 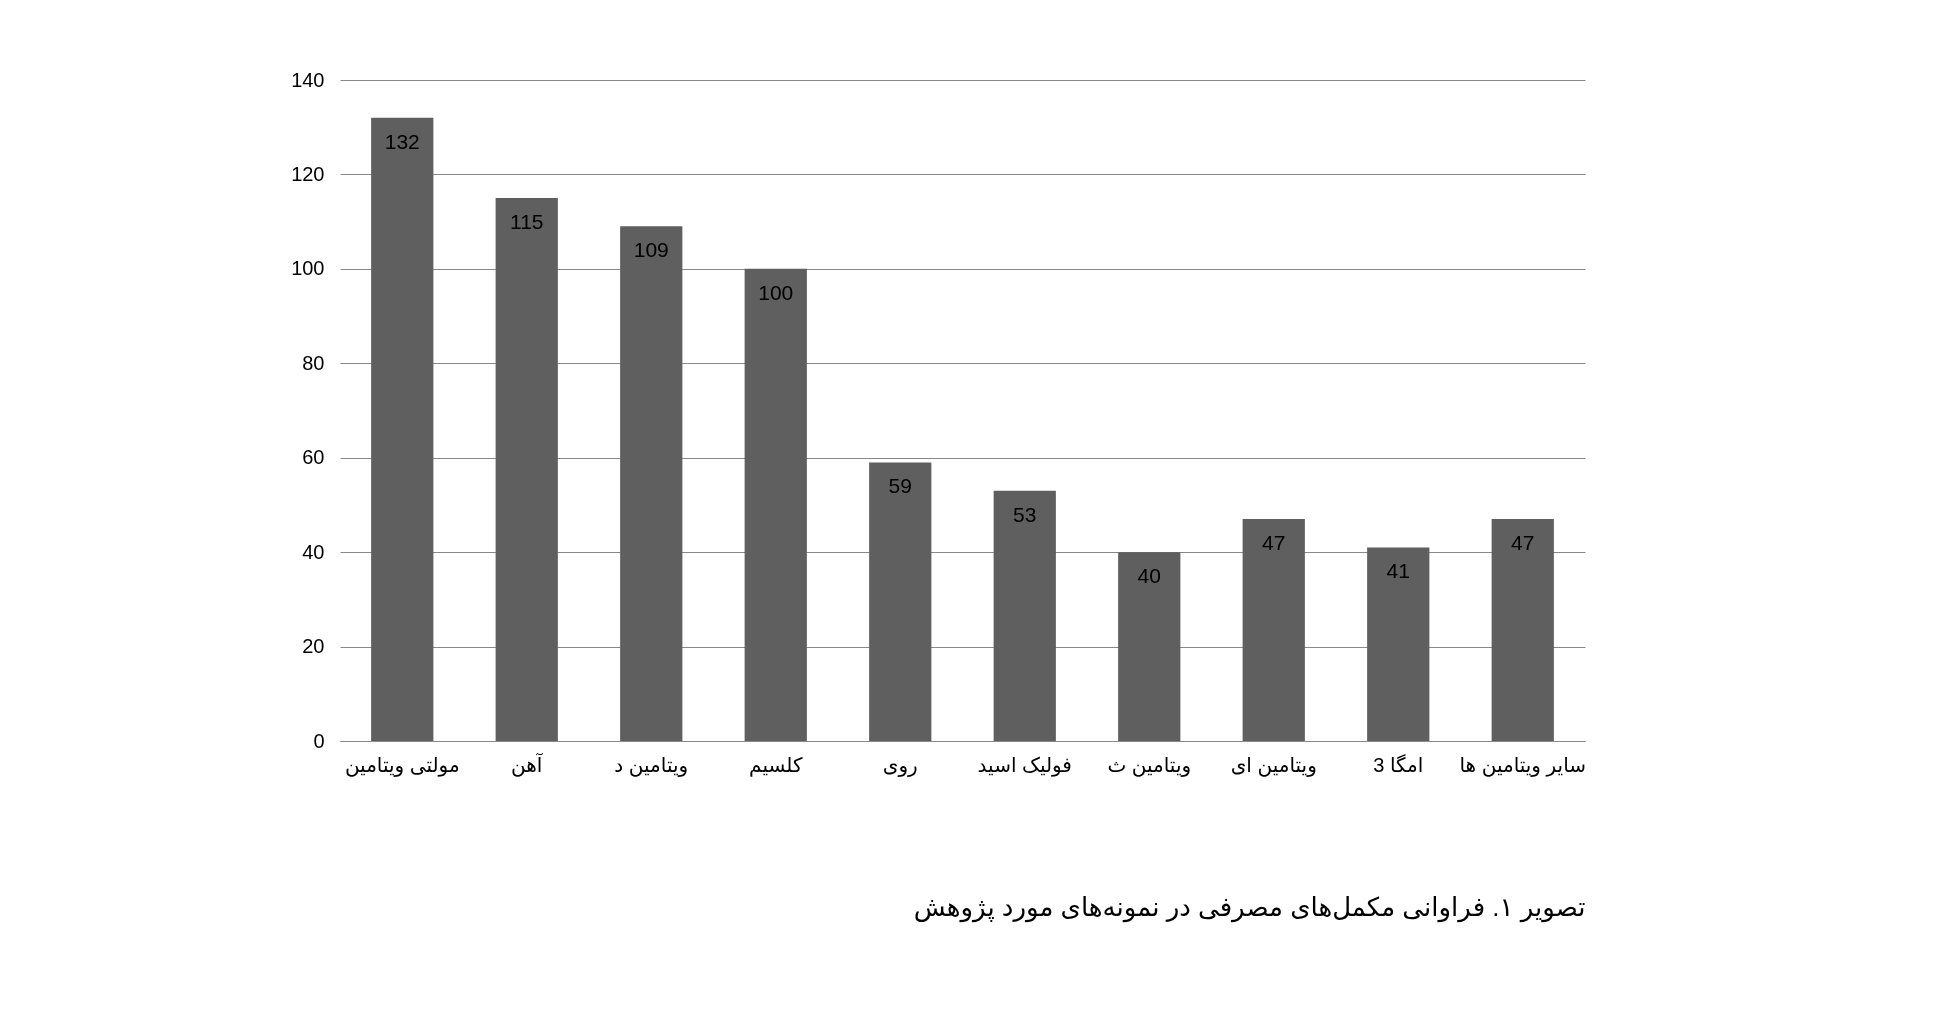 What do you see at coordinates (308, 173) in the screenshot?
I see `y-tick-label: 120` at bounding box center [308, 173].